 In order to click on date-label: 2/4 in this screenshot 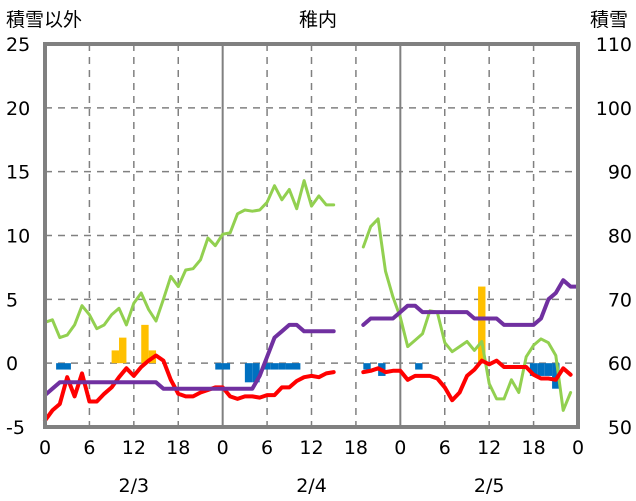, I will do `click(311, 486)`.